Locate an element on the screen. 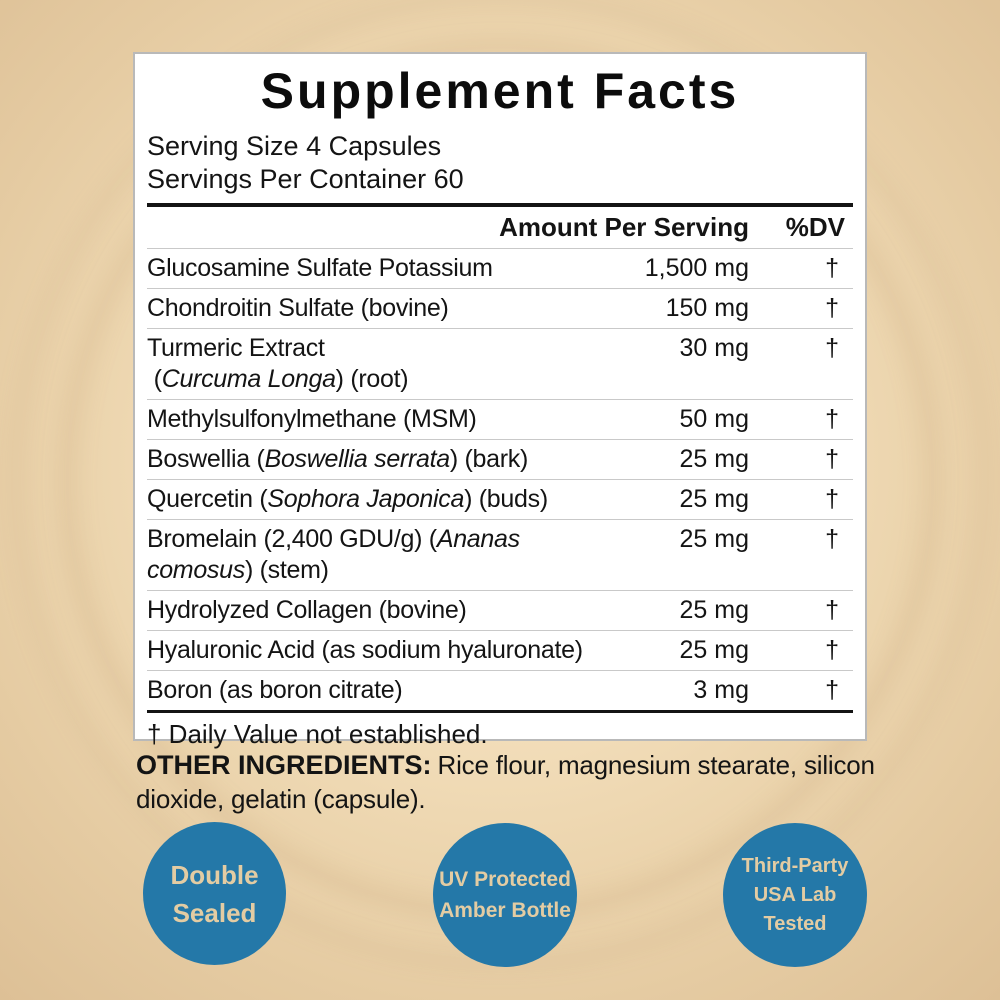 The height and width of the screenshot is (1000, 1000). badge-line: Sealed is located at coordinates (214, 912).